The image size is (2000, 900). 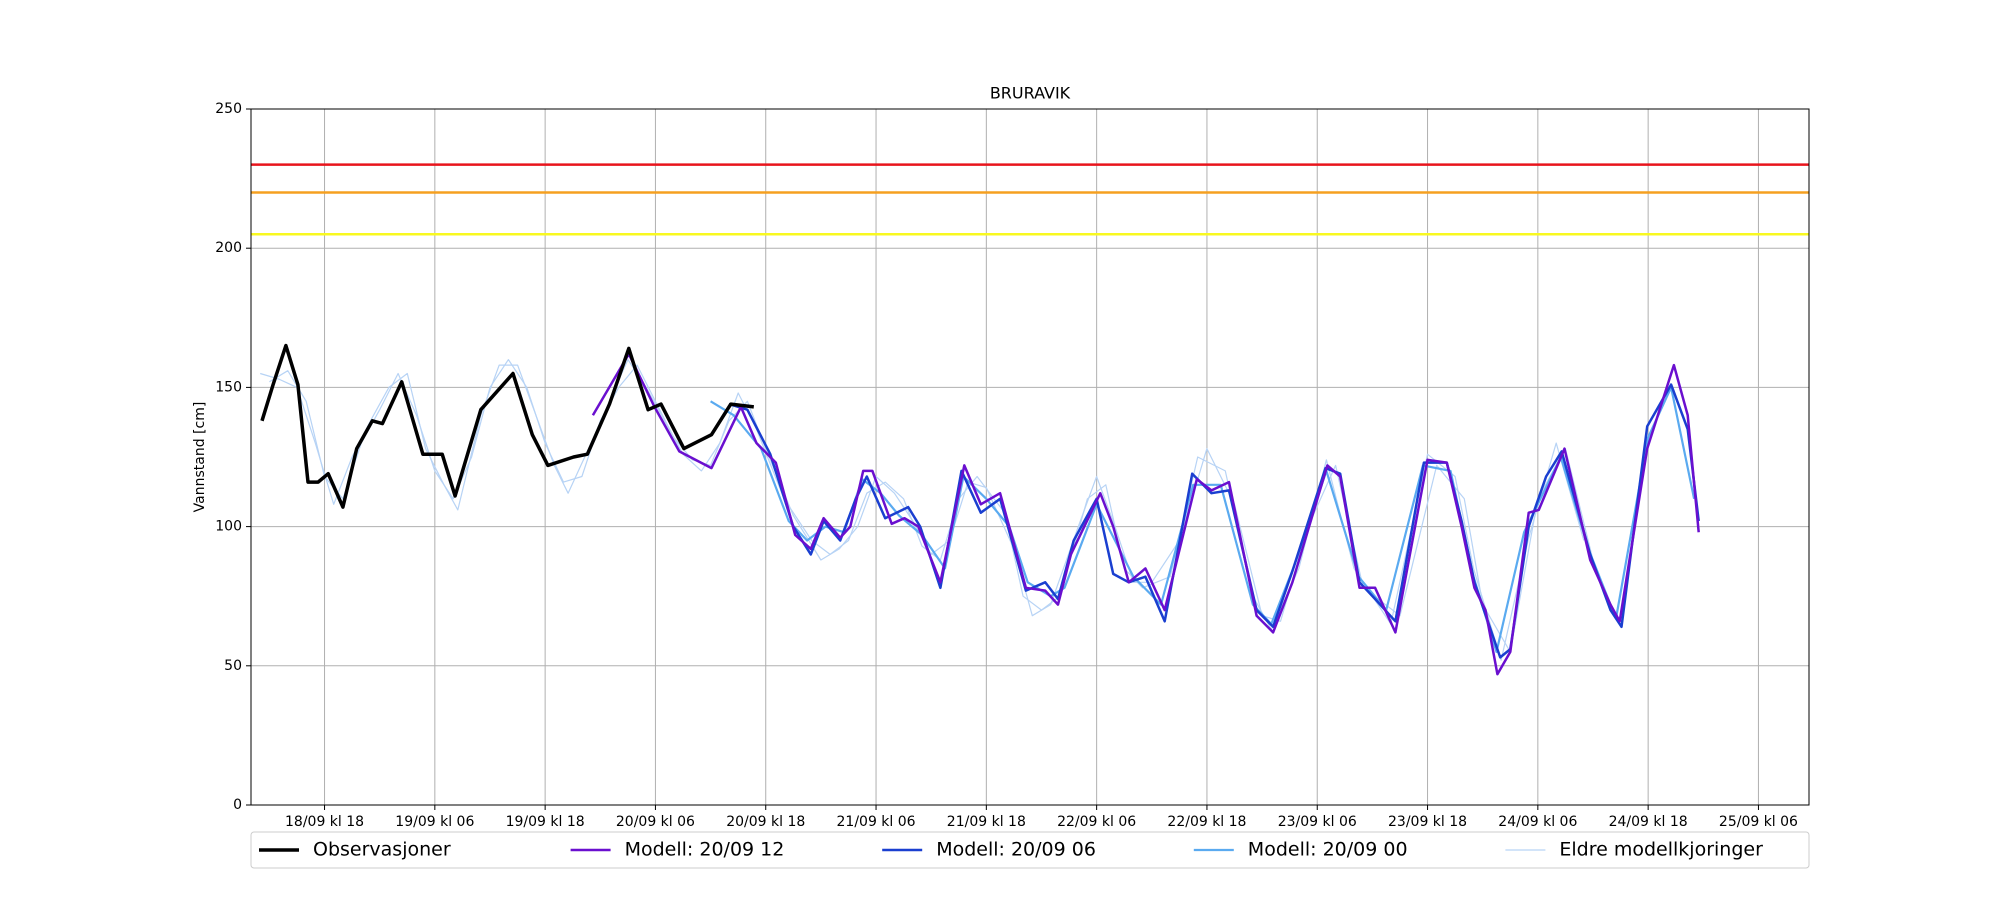 I want to click on x-tick-label: 20/09 kl 06, so click(x=655, y=822).